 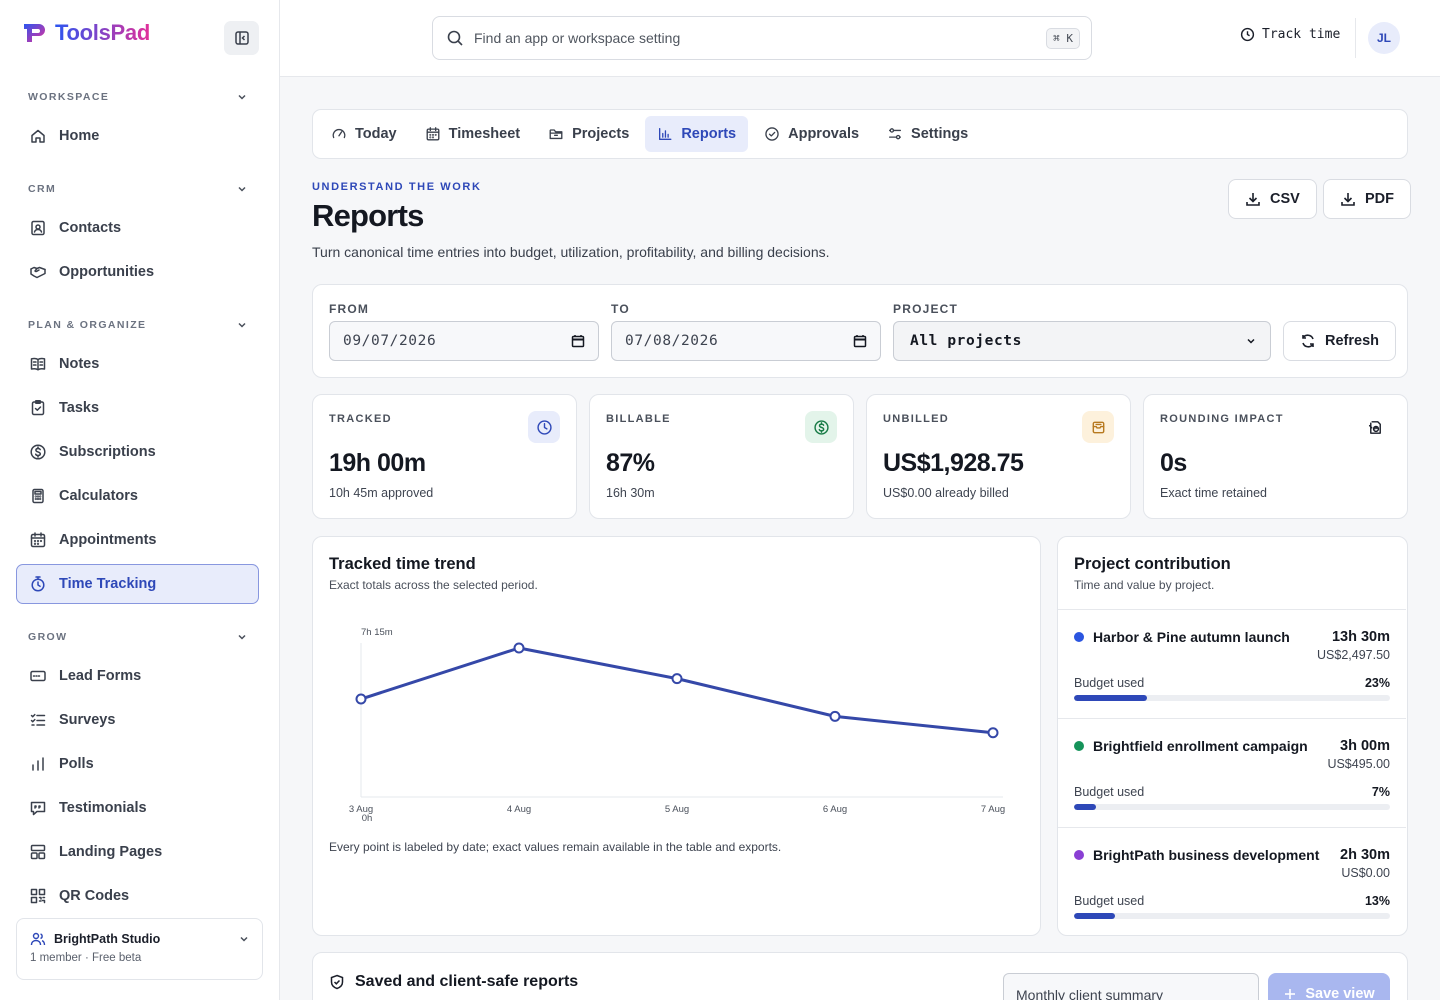 What do you see at coordinates (1375, 427) in the screenshot?
I see `rounding-icon` at bounding box center [1375, 427].